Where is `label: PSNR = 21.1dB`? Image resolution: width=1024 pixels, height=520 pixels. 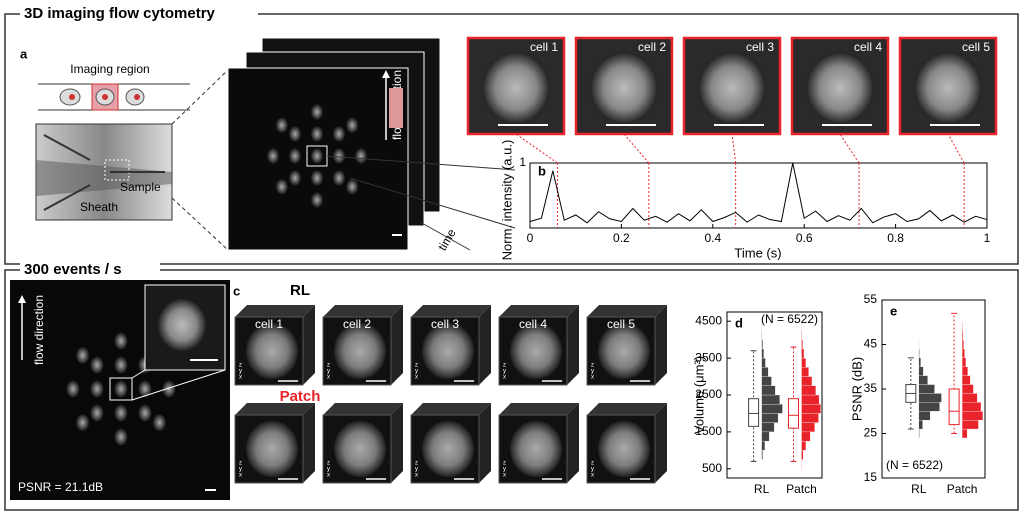 label: PSNR = 21.1dB is located at coordinates (60, 487).